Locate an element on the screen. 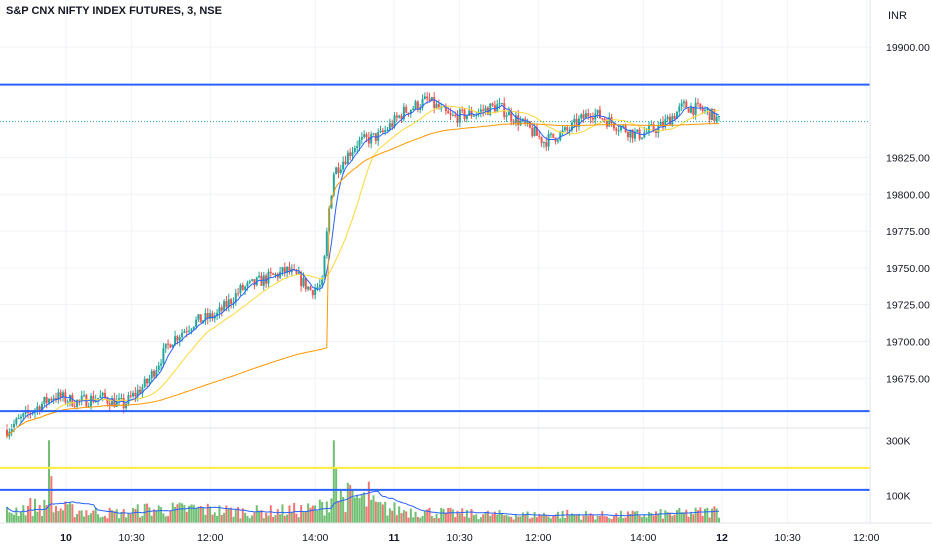  volume-ma-line is located at coordinates (363, 503).